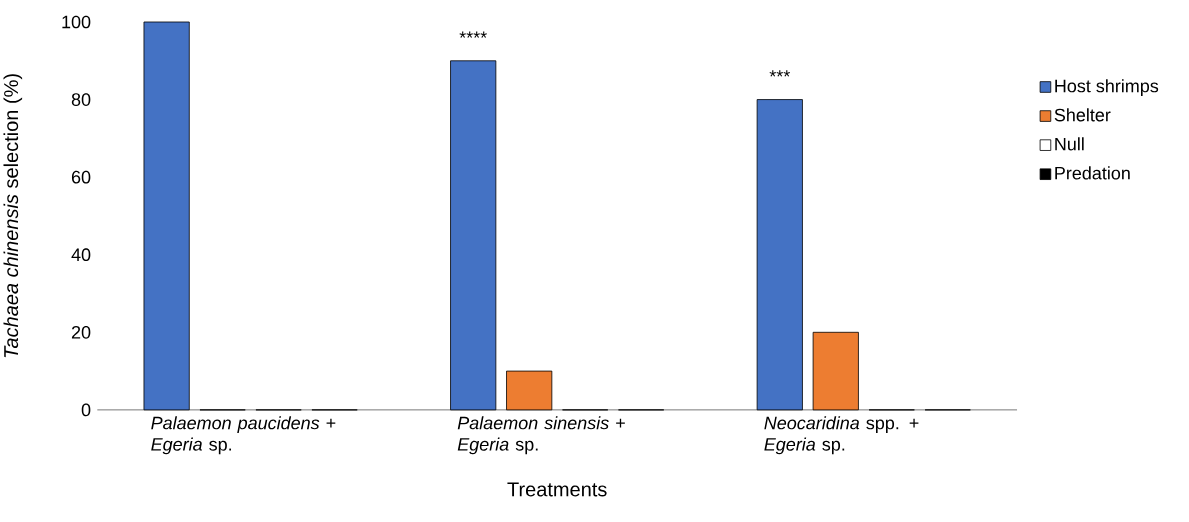 The image size is (1189, 522). Describe the element at coordinates (243, 435) in the screenshot. I see `category-label: Palaemon paucidens + Egeria sp.` at that location.